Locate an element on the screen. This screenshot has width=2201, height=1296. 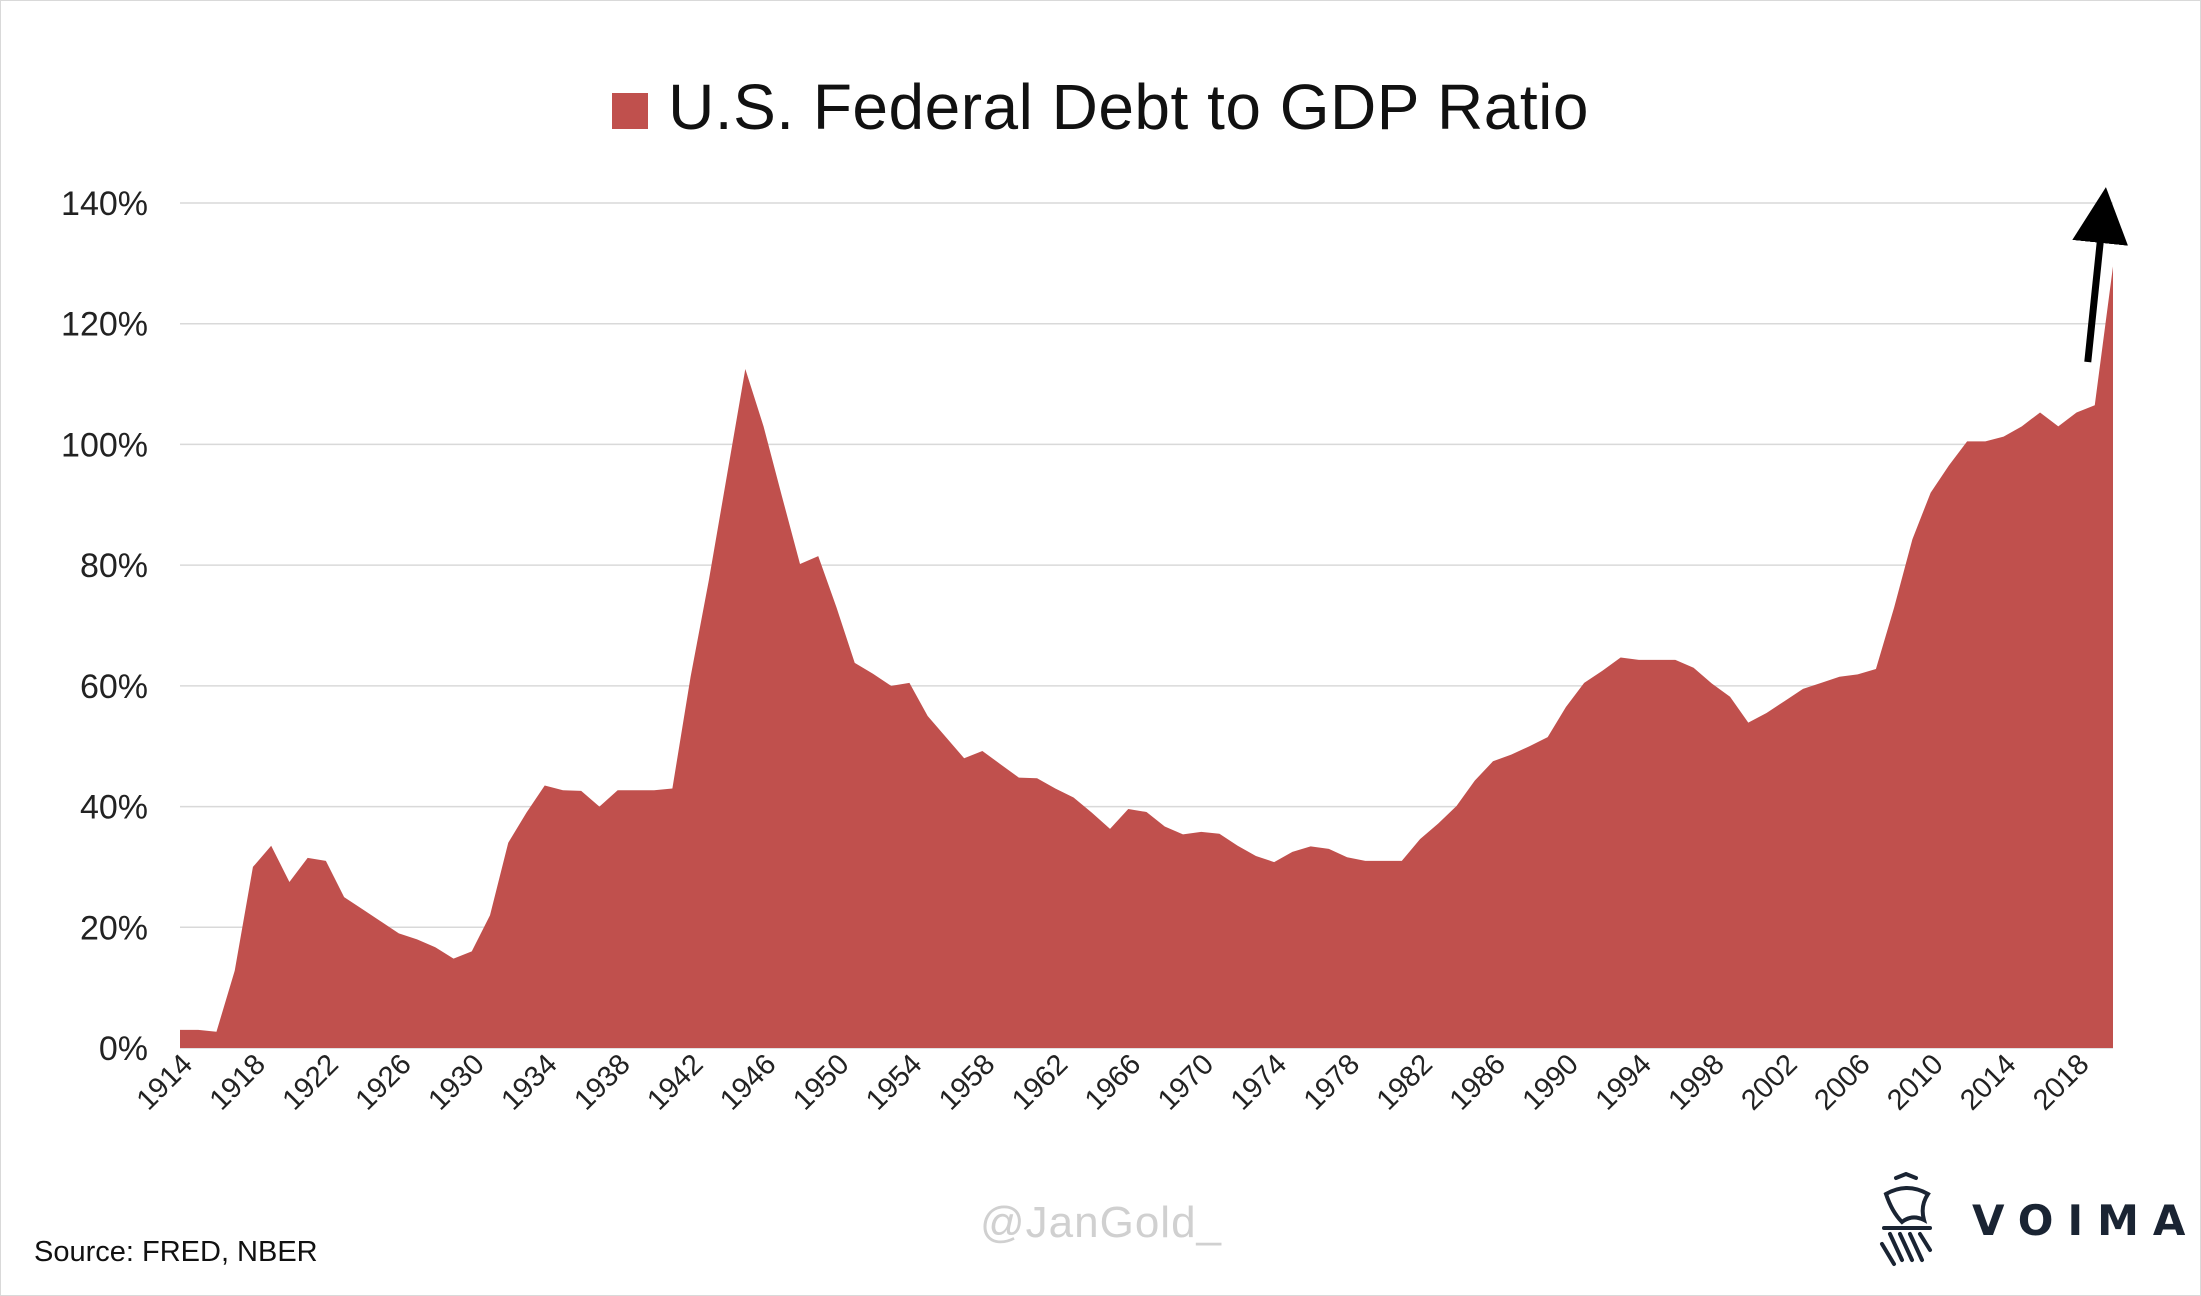
legend-swatch is located at coordinates (630, 111).